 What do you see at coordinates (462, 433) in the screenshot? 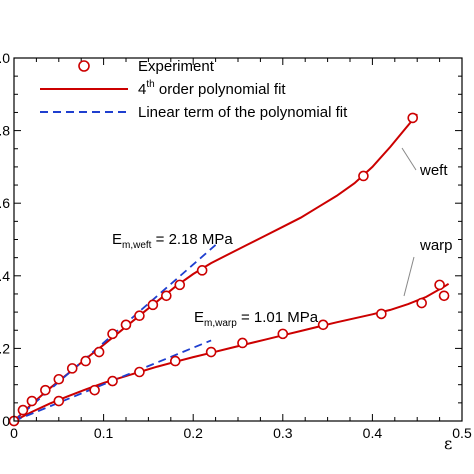
I see `x-tick-label: 0.5` at bounding box center [462, 433].